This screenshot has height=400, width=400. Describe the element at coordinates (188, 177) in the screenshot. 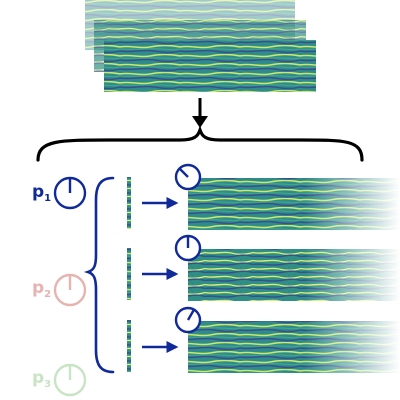

I see `row-dial-1-icon` at that location.